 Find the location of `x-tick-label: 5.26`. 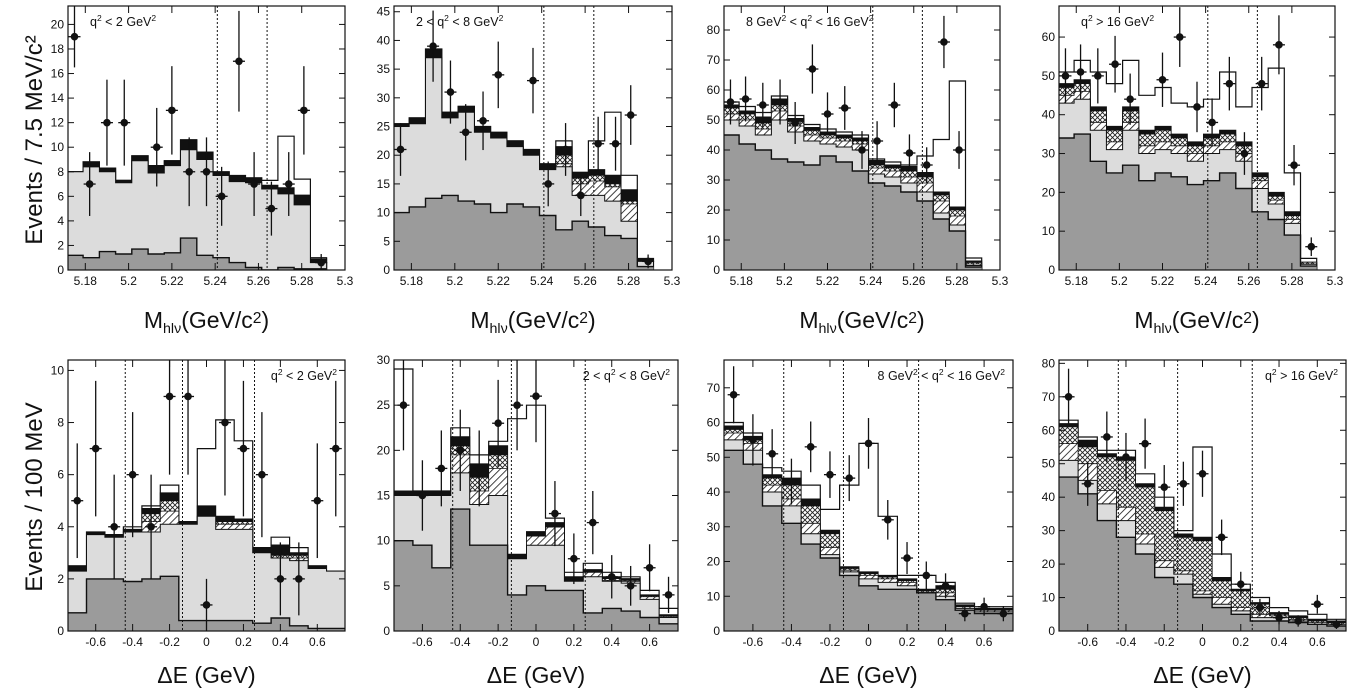

x-tick-label: 5.26 is located at coordinates (585, 281).